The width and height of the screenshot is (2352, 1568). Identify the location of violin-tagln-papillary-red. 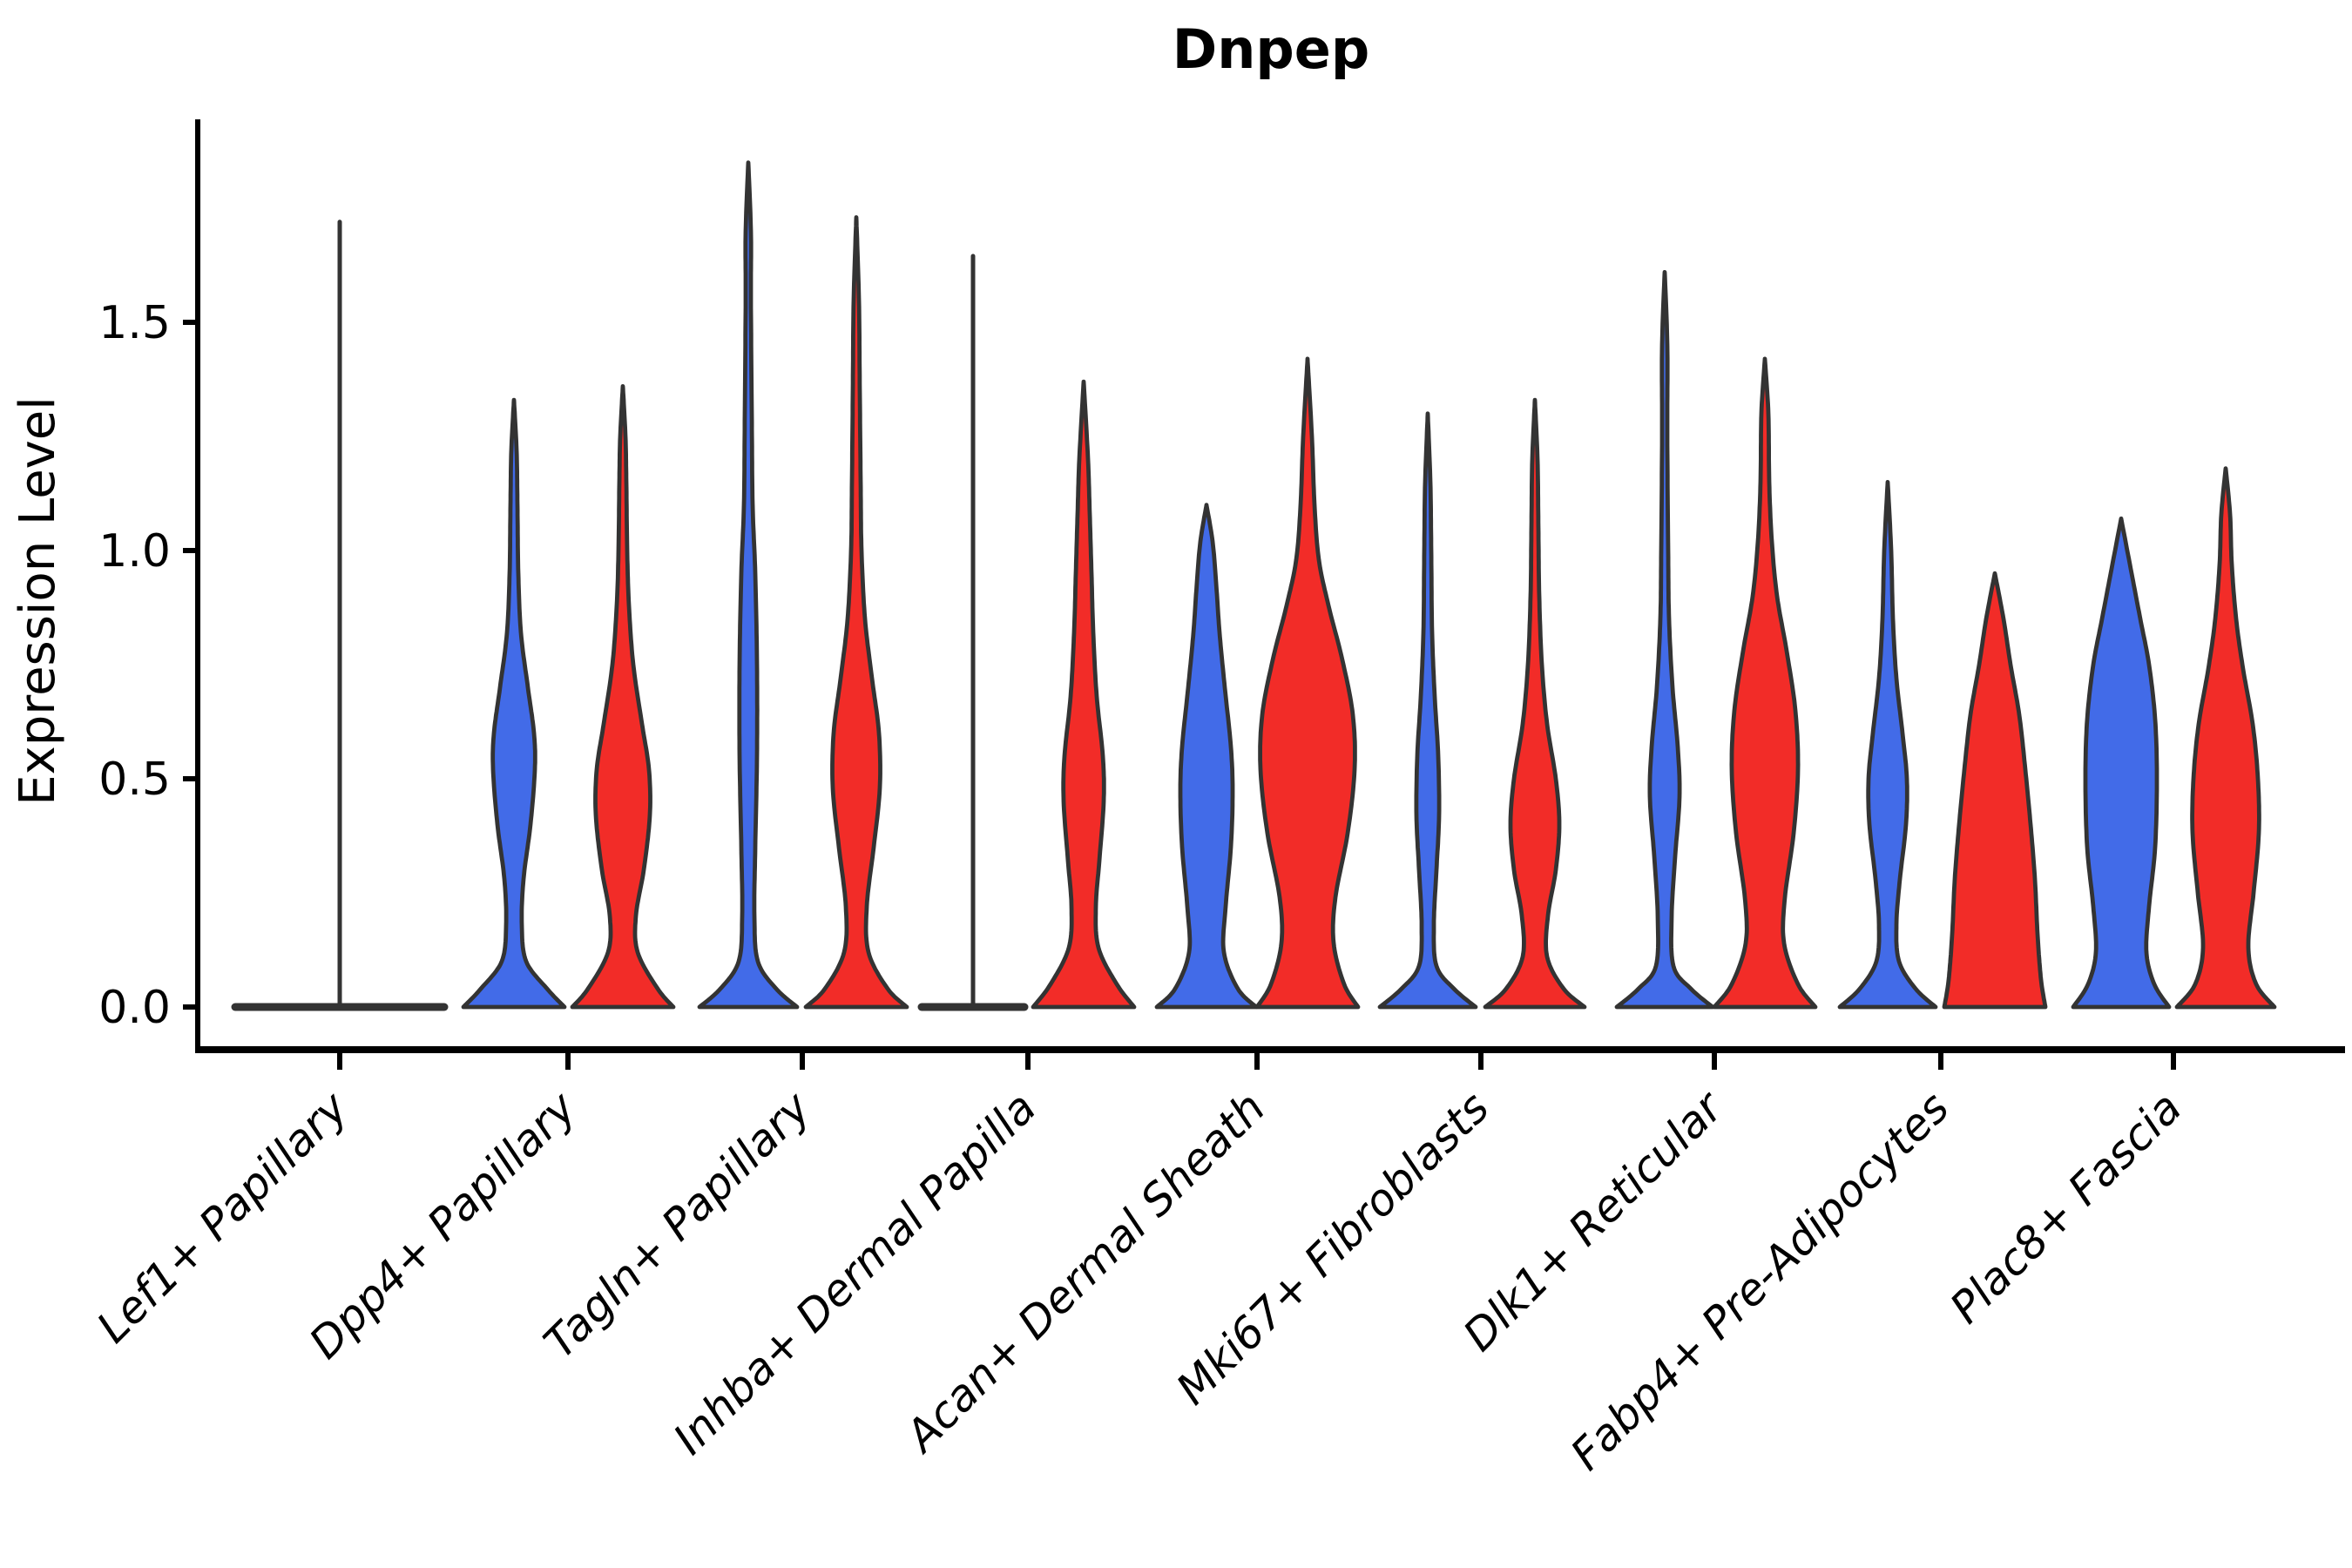
(856, 613).